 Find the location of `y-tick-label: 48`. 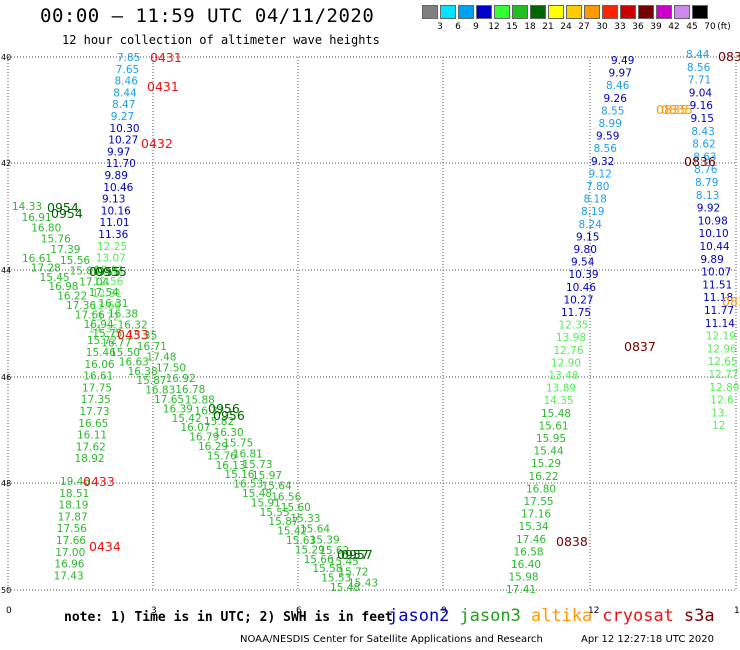

y-tick-label: 48 is located at coordinates (6, 483).